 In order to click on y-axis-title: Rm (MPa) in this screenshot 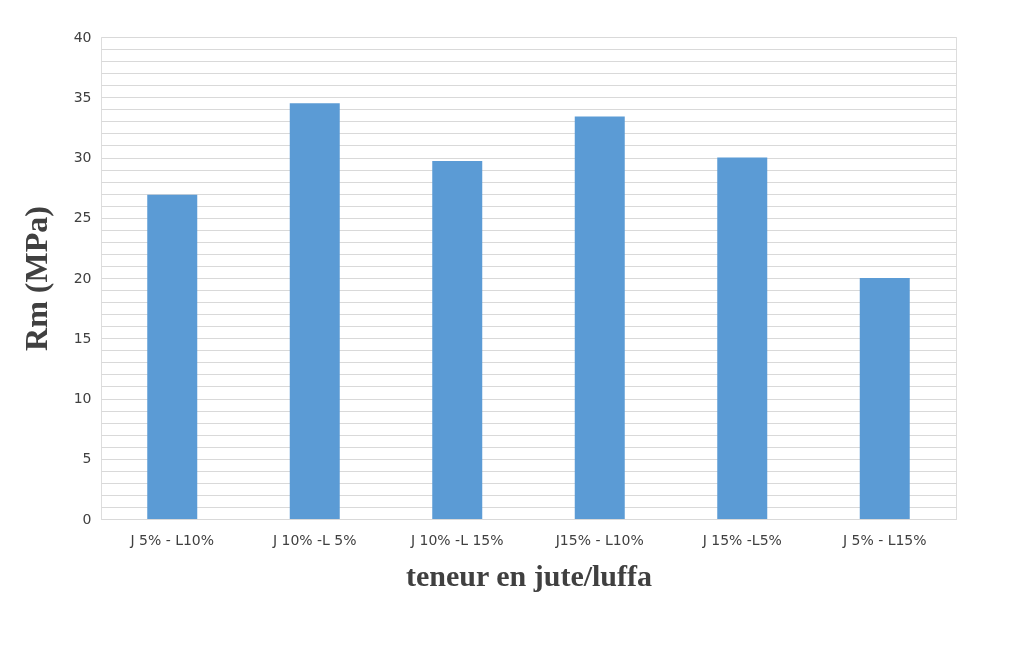, I will do `click(35, 278)`.